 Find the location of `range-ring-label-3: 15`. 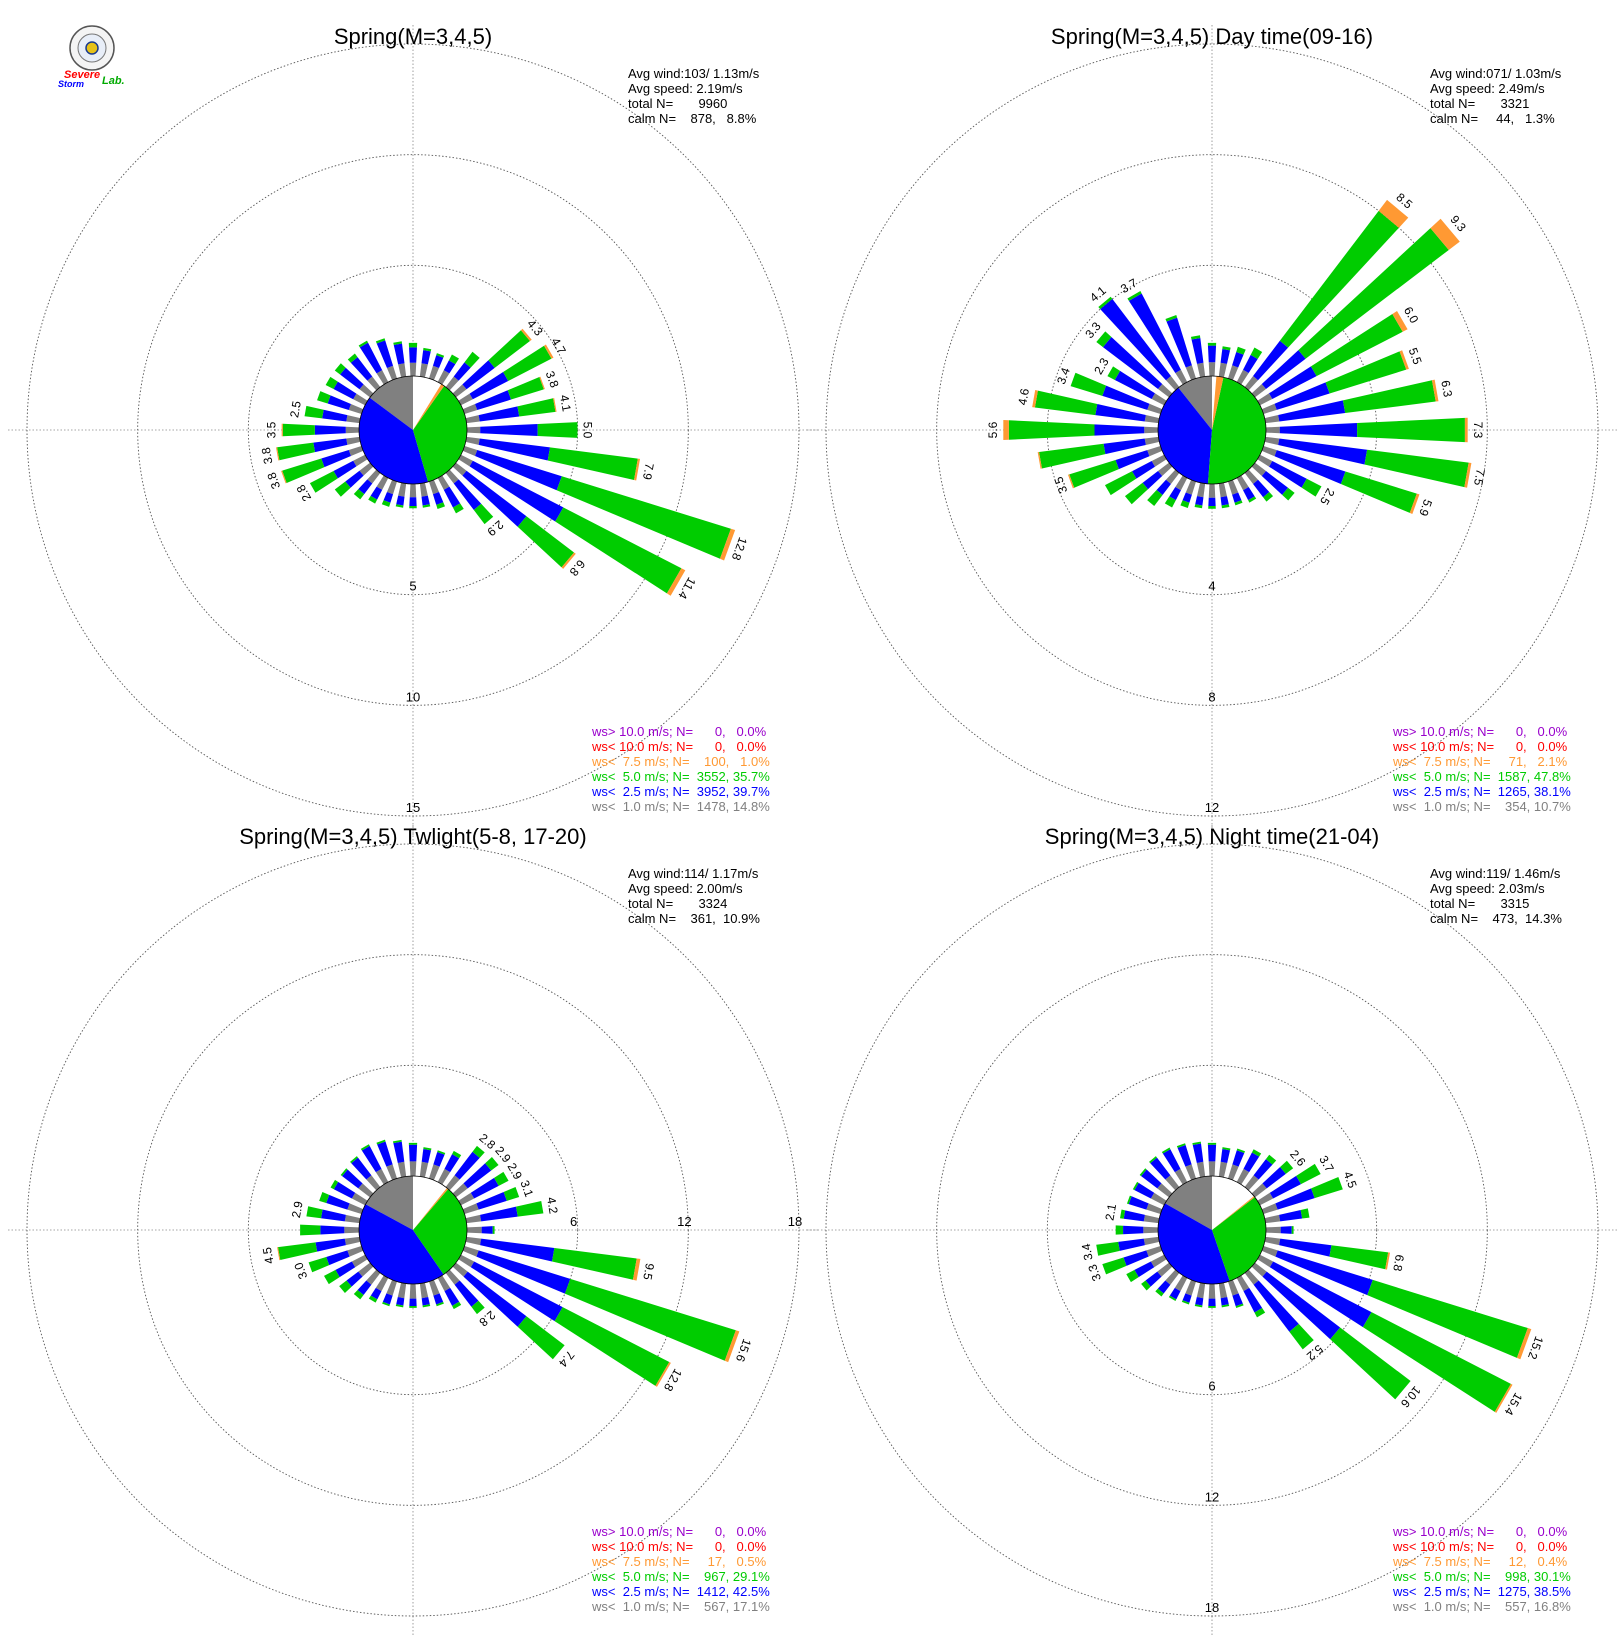

range-ring-label-3: 15 is located at coordinates (413, 807).